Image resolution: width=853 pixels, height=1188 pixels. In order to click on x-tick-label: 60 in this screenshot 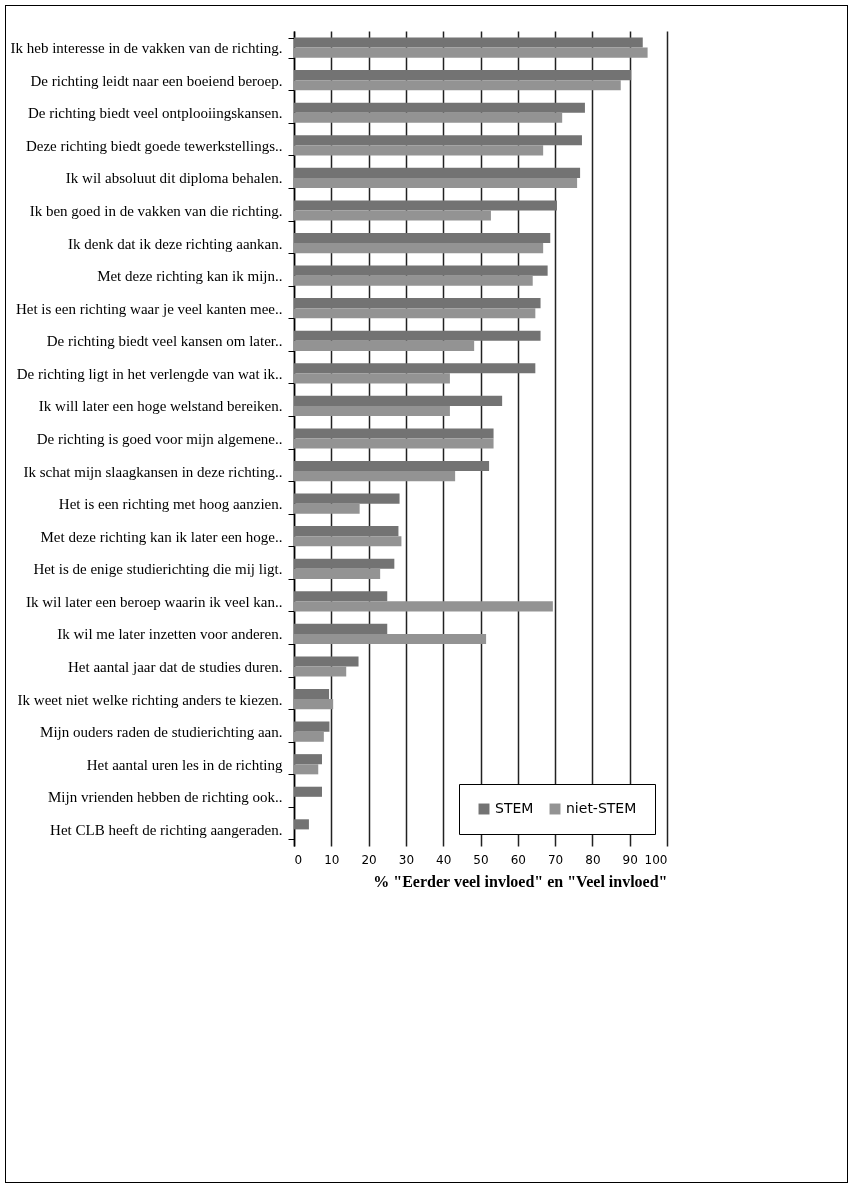, I will do `click(518, 859)`.